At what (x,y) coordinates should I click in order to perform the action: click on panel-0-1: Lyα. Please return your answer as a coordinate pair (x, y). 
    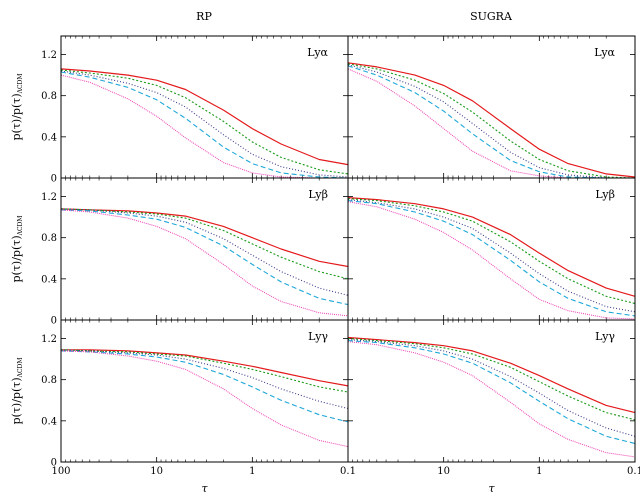
    Looking at the image, I should click on (491, 107).